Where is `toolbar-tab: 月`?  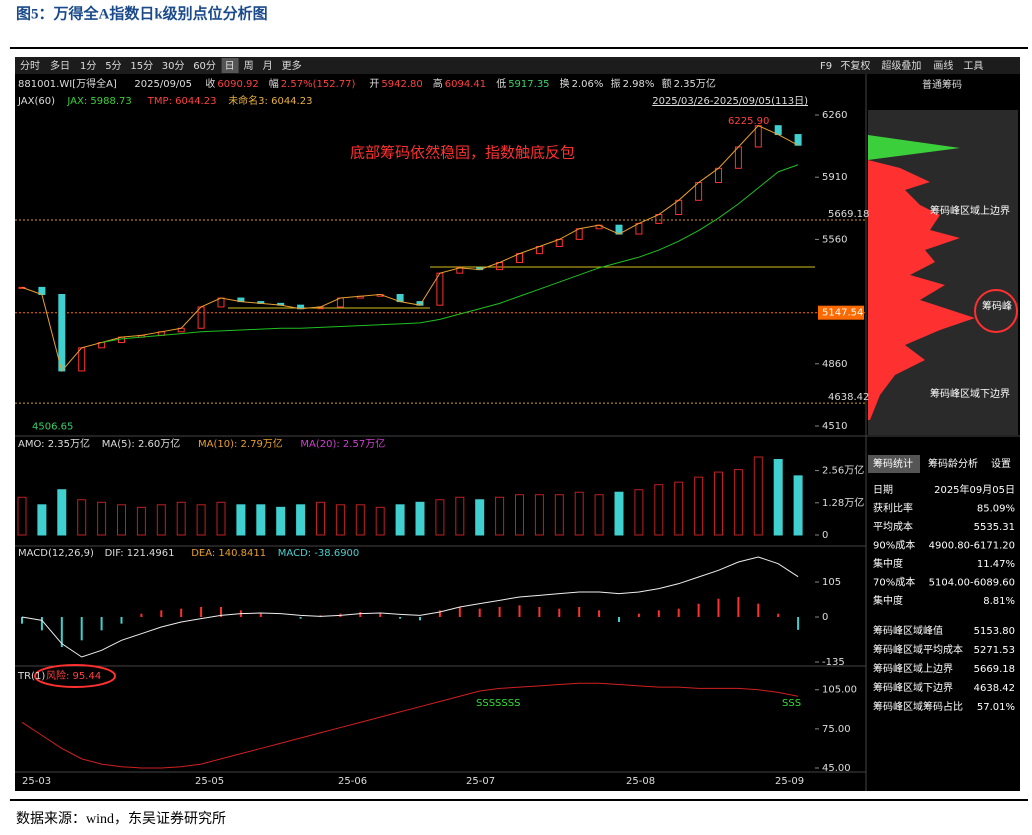
toolbar-tab: 月 is located at coordinates (268, 66).